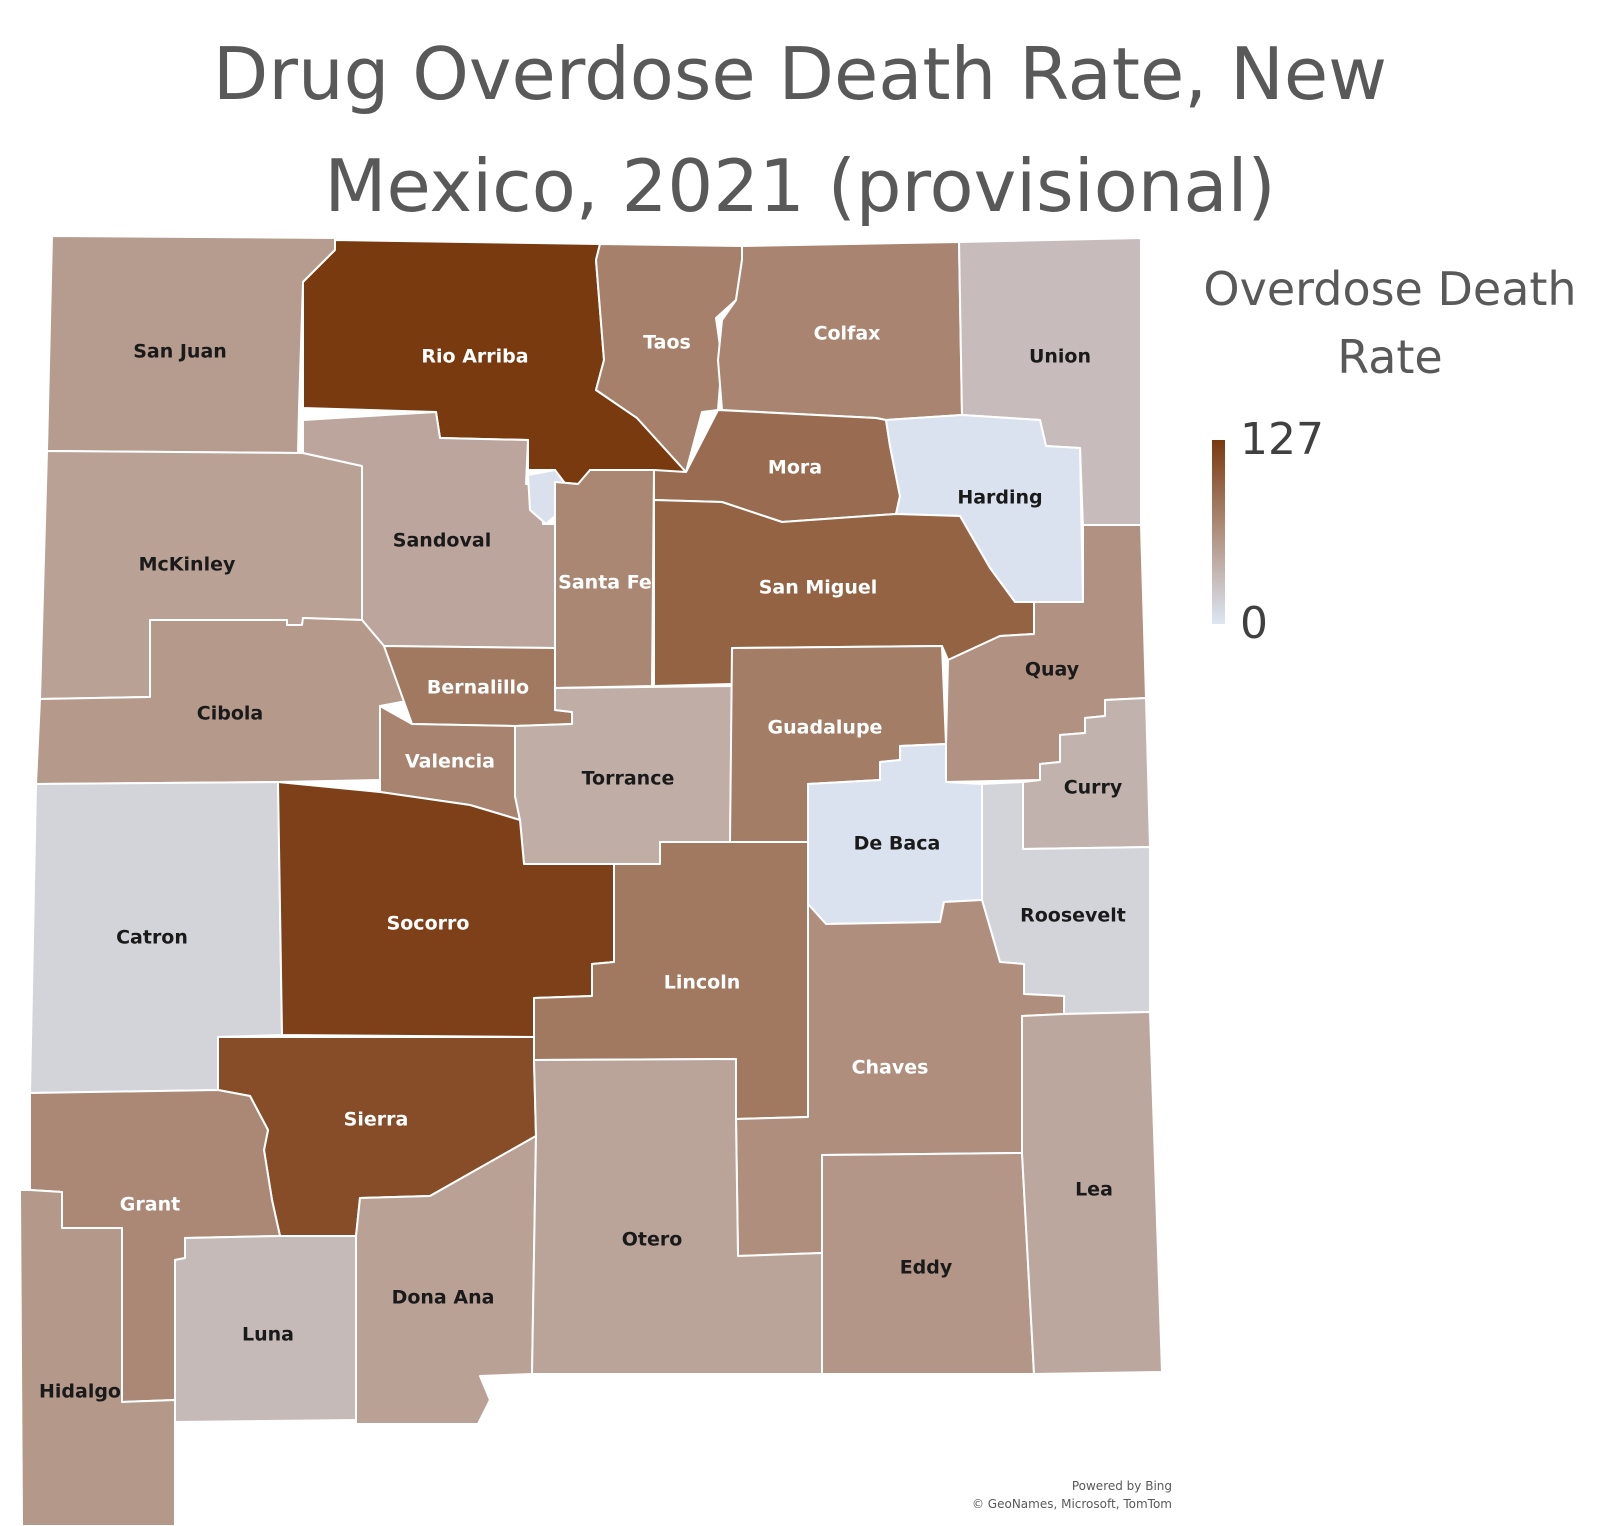 The width and height of the screenshot is (1600, 1526). Describe the element at coordinates (847, 334) in the screenshot. I see `county-label-colfax: Colfax` at that location.